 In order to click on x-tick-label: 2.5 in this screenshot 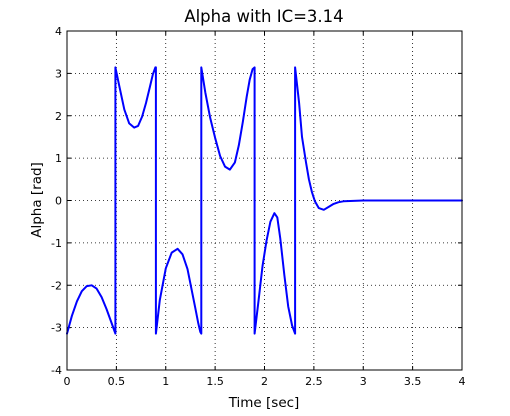, I will do `click(314, 381)`.